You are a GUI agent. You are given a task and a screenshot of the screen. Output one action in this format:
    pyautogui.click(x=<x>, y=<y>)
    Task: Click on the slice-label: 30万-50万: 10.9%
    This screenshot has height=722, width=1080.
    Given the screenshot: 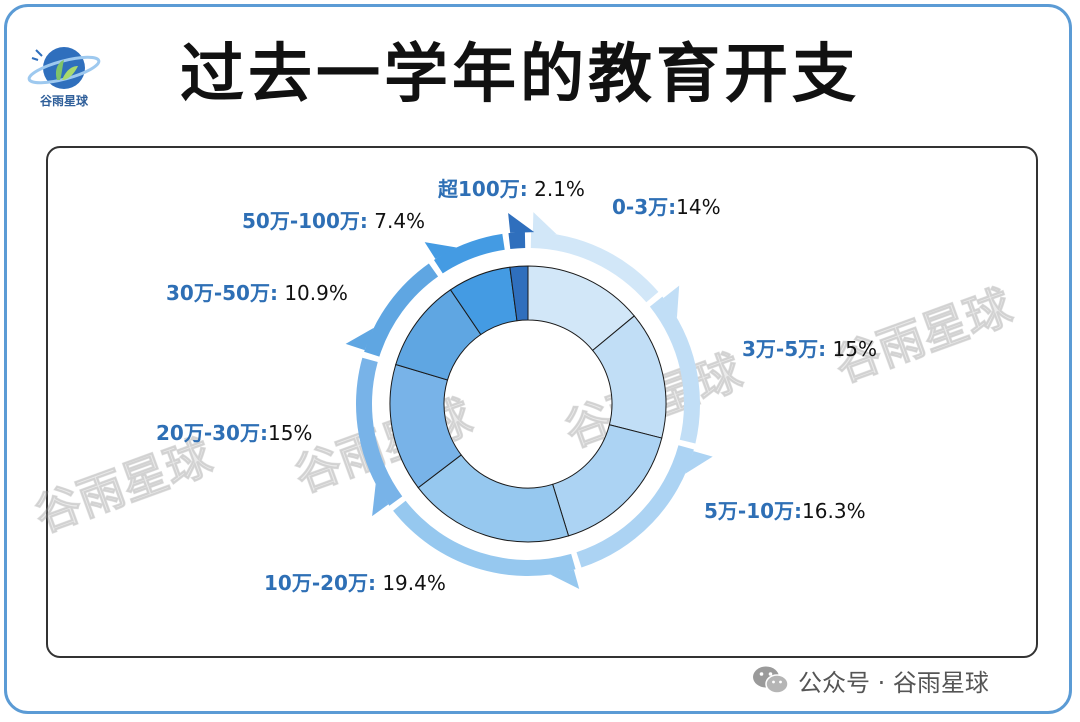 What is the action you would take?
    pyautogui.click(x=257, y=293)
    